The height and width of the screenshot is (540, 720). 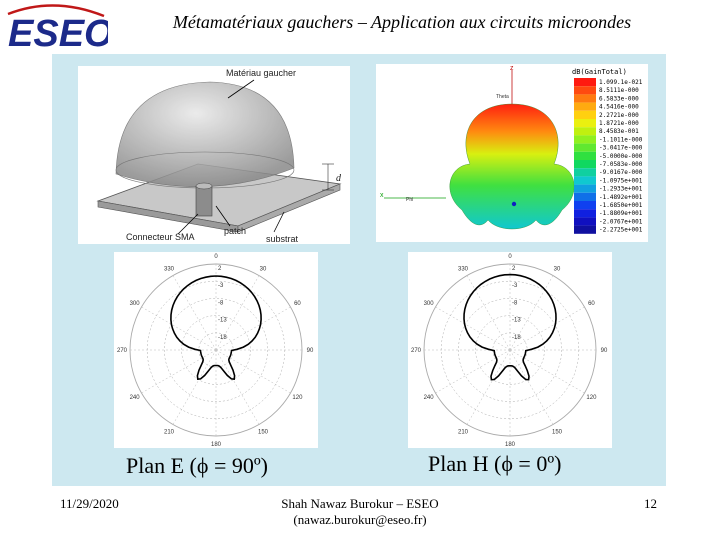 What do you see at coordinates (621, 189) in the screenshot?
I see `legend-value: -1.2933e+001` at bounding box center [621, 189].